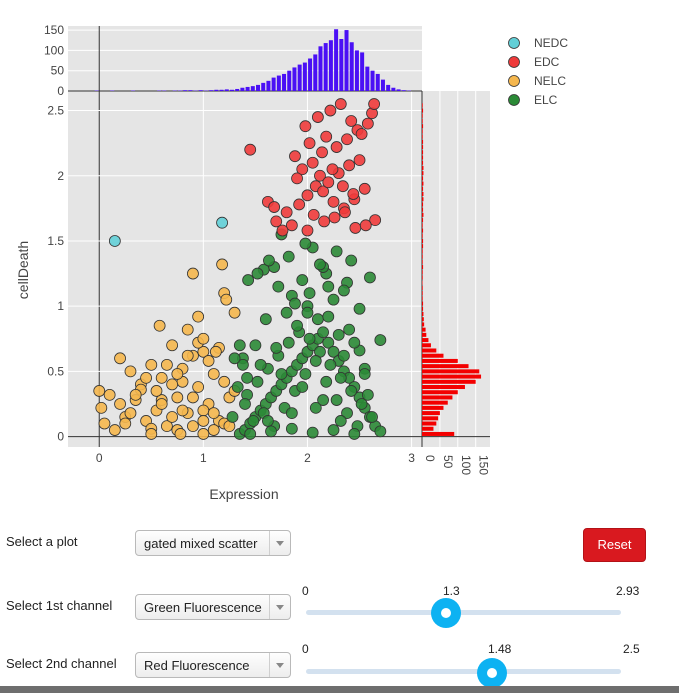  Describe the element at coordinates (546, 100) in the screenshot. I see `legend-label: ELC` at that location.